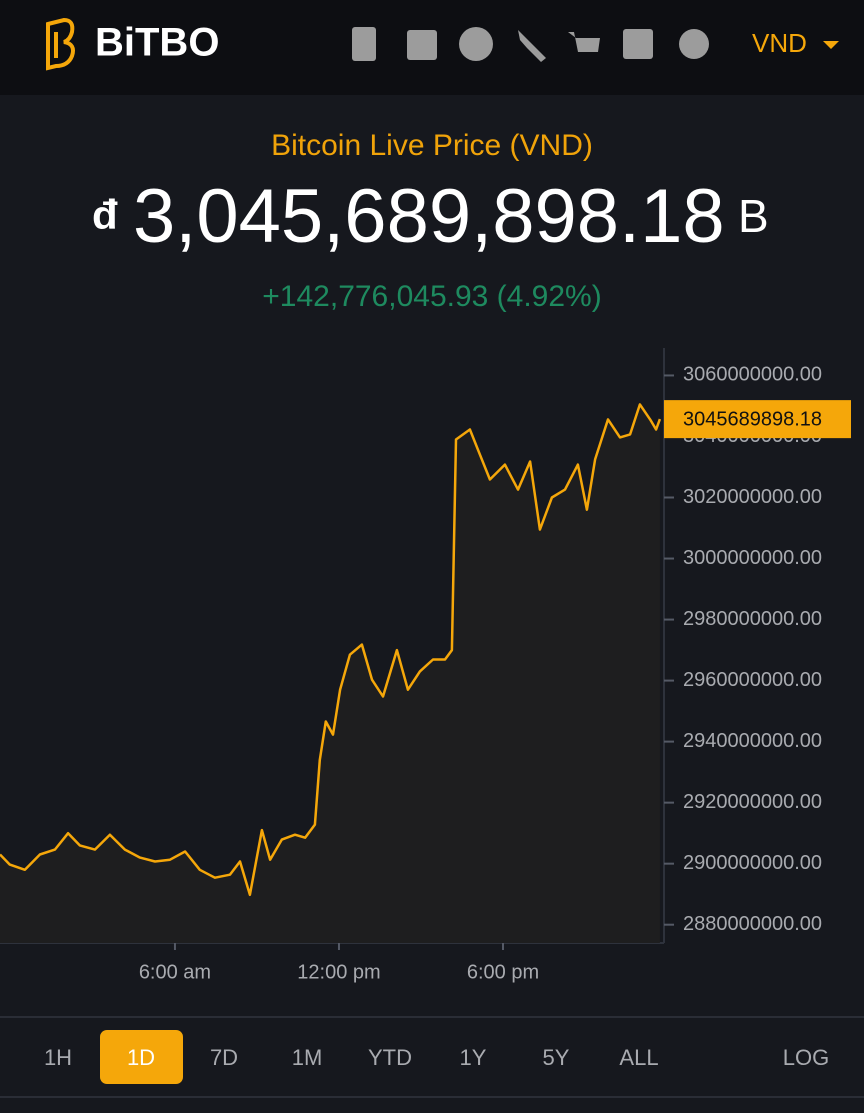  What do you see at coordinates (429, 216) in the screenshot?
I see `price: 3,045,689,898.18` at bounding box center [429, 216].